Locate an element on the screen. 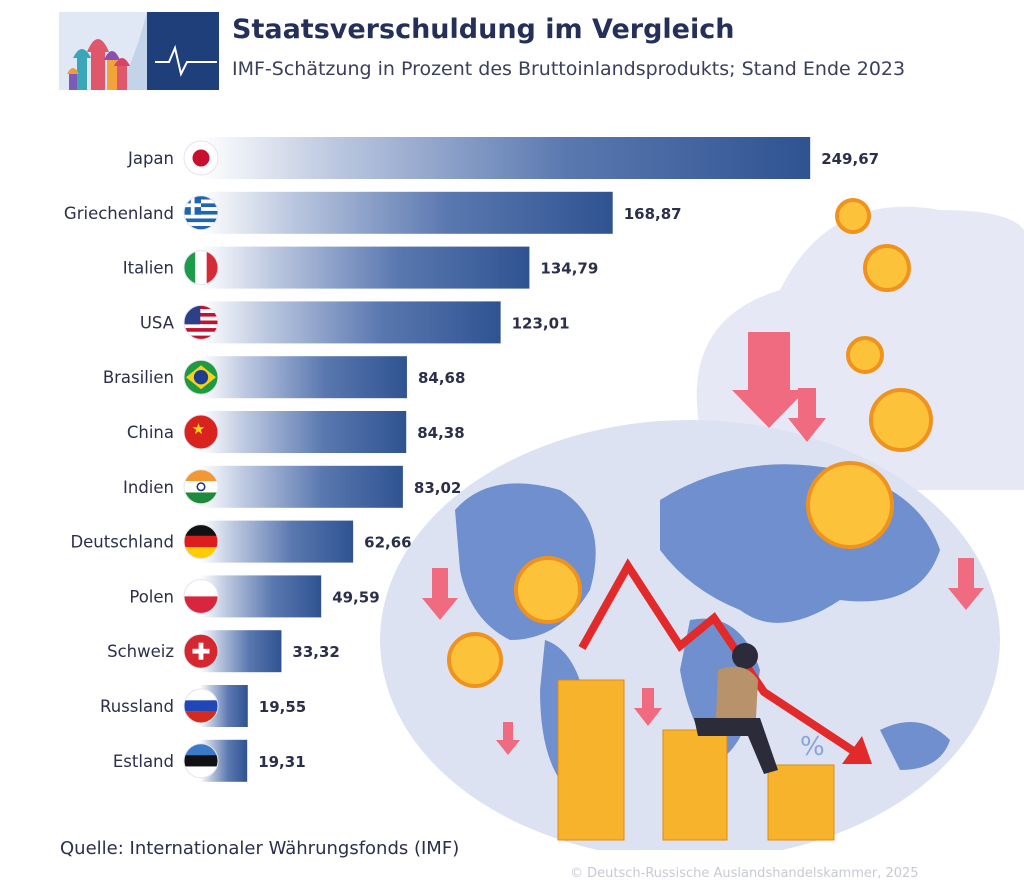 The image size is (1024, 893). category-label: Japan is located at coordinates (150, 158).